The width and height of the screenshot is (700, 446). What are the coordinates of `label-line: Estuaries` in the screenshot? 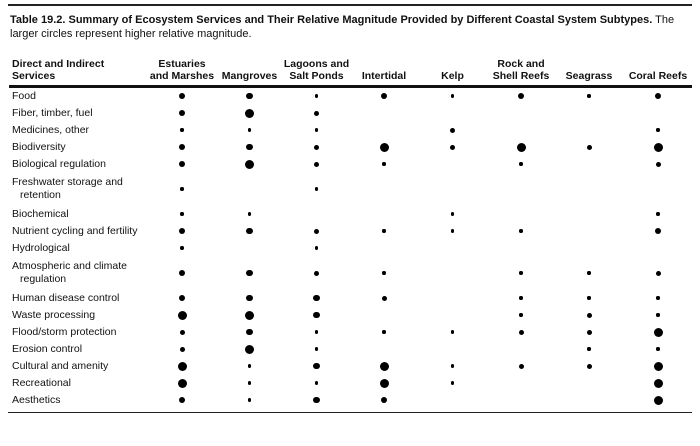 It's located at (182, 64).